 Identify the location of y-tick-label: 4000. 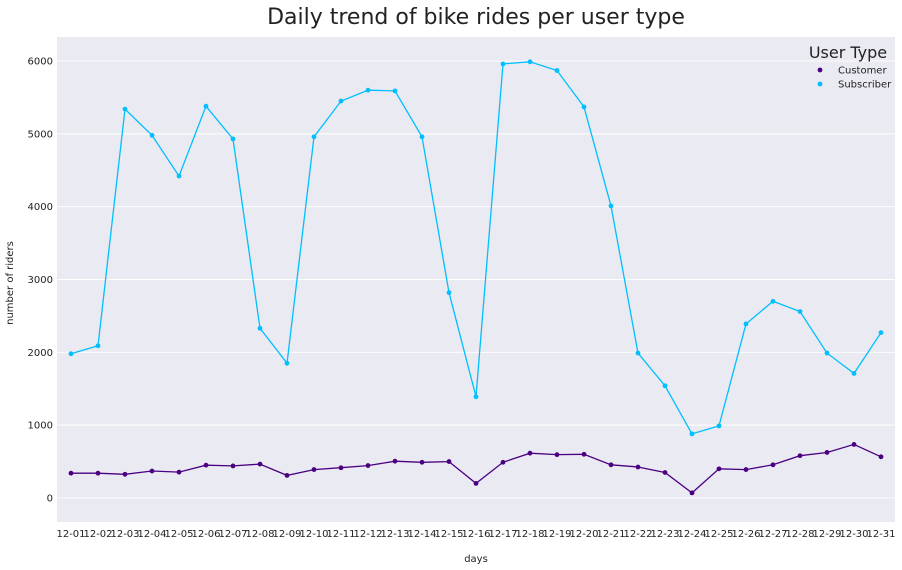
(40, 207).